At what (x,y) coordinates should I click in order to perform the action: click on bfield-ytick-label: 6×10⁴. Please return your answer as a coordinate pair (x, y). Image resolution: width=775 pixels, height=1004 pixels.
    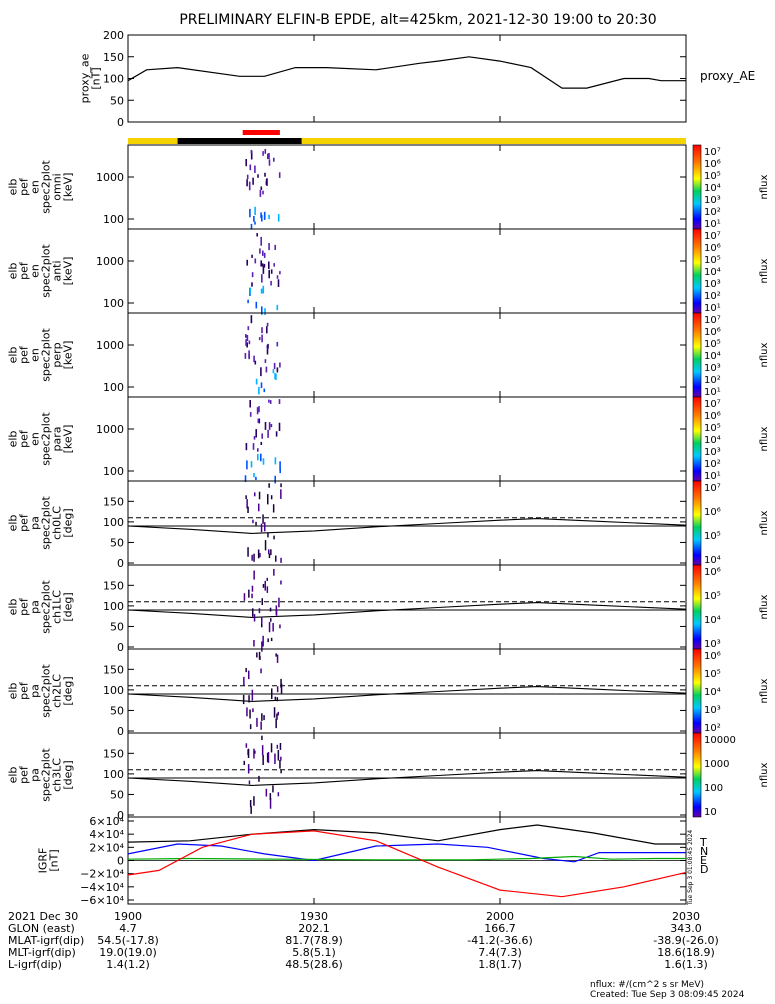
    Looking at the image, I should click on (106, 821).